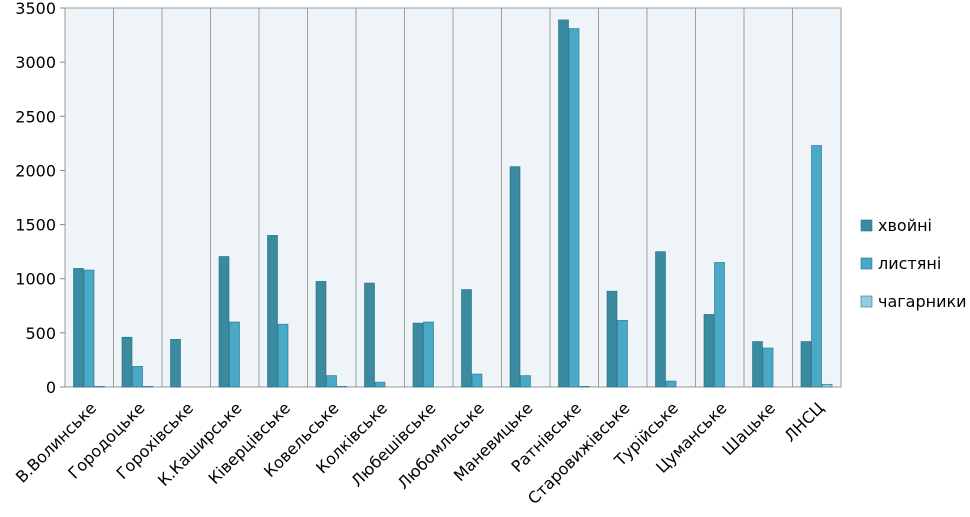 Image resolution: width=970 pixels, height=517 pixels. What do you see at coordinates (905, 225) in the screenshot?
I see `legend-label: хвойні` at bounding box center [905, 225].